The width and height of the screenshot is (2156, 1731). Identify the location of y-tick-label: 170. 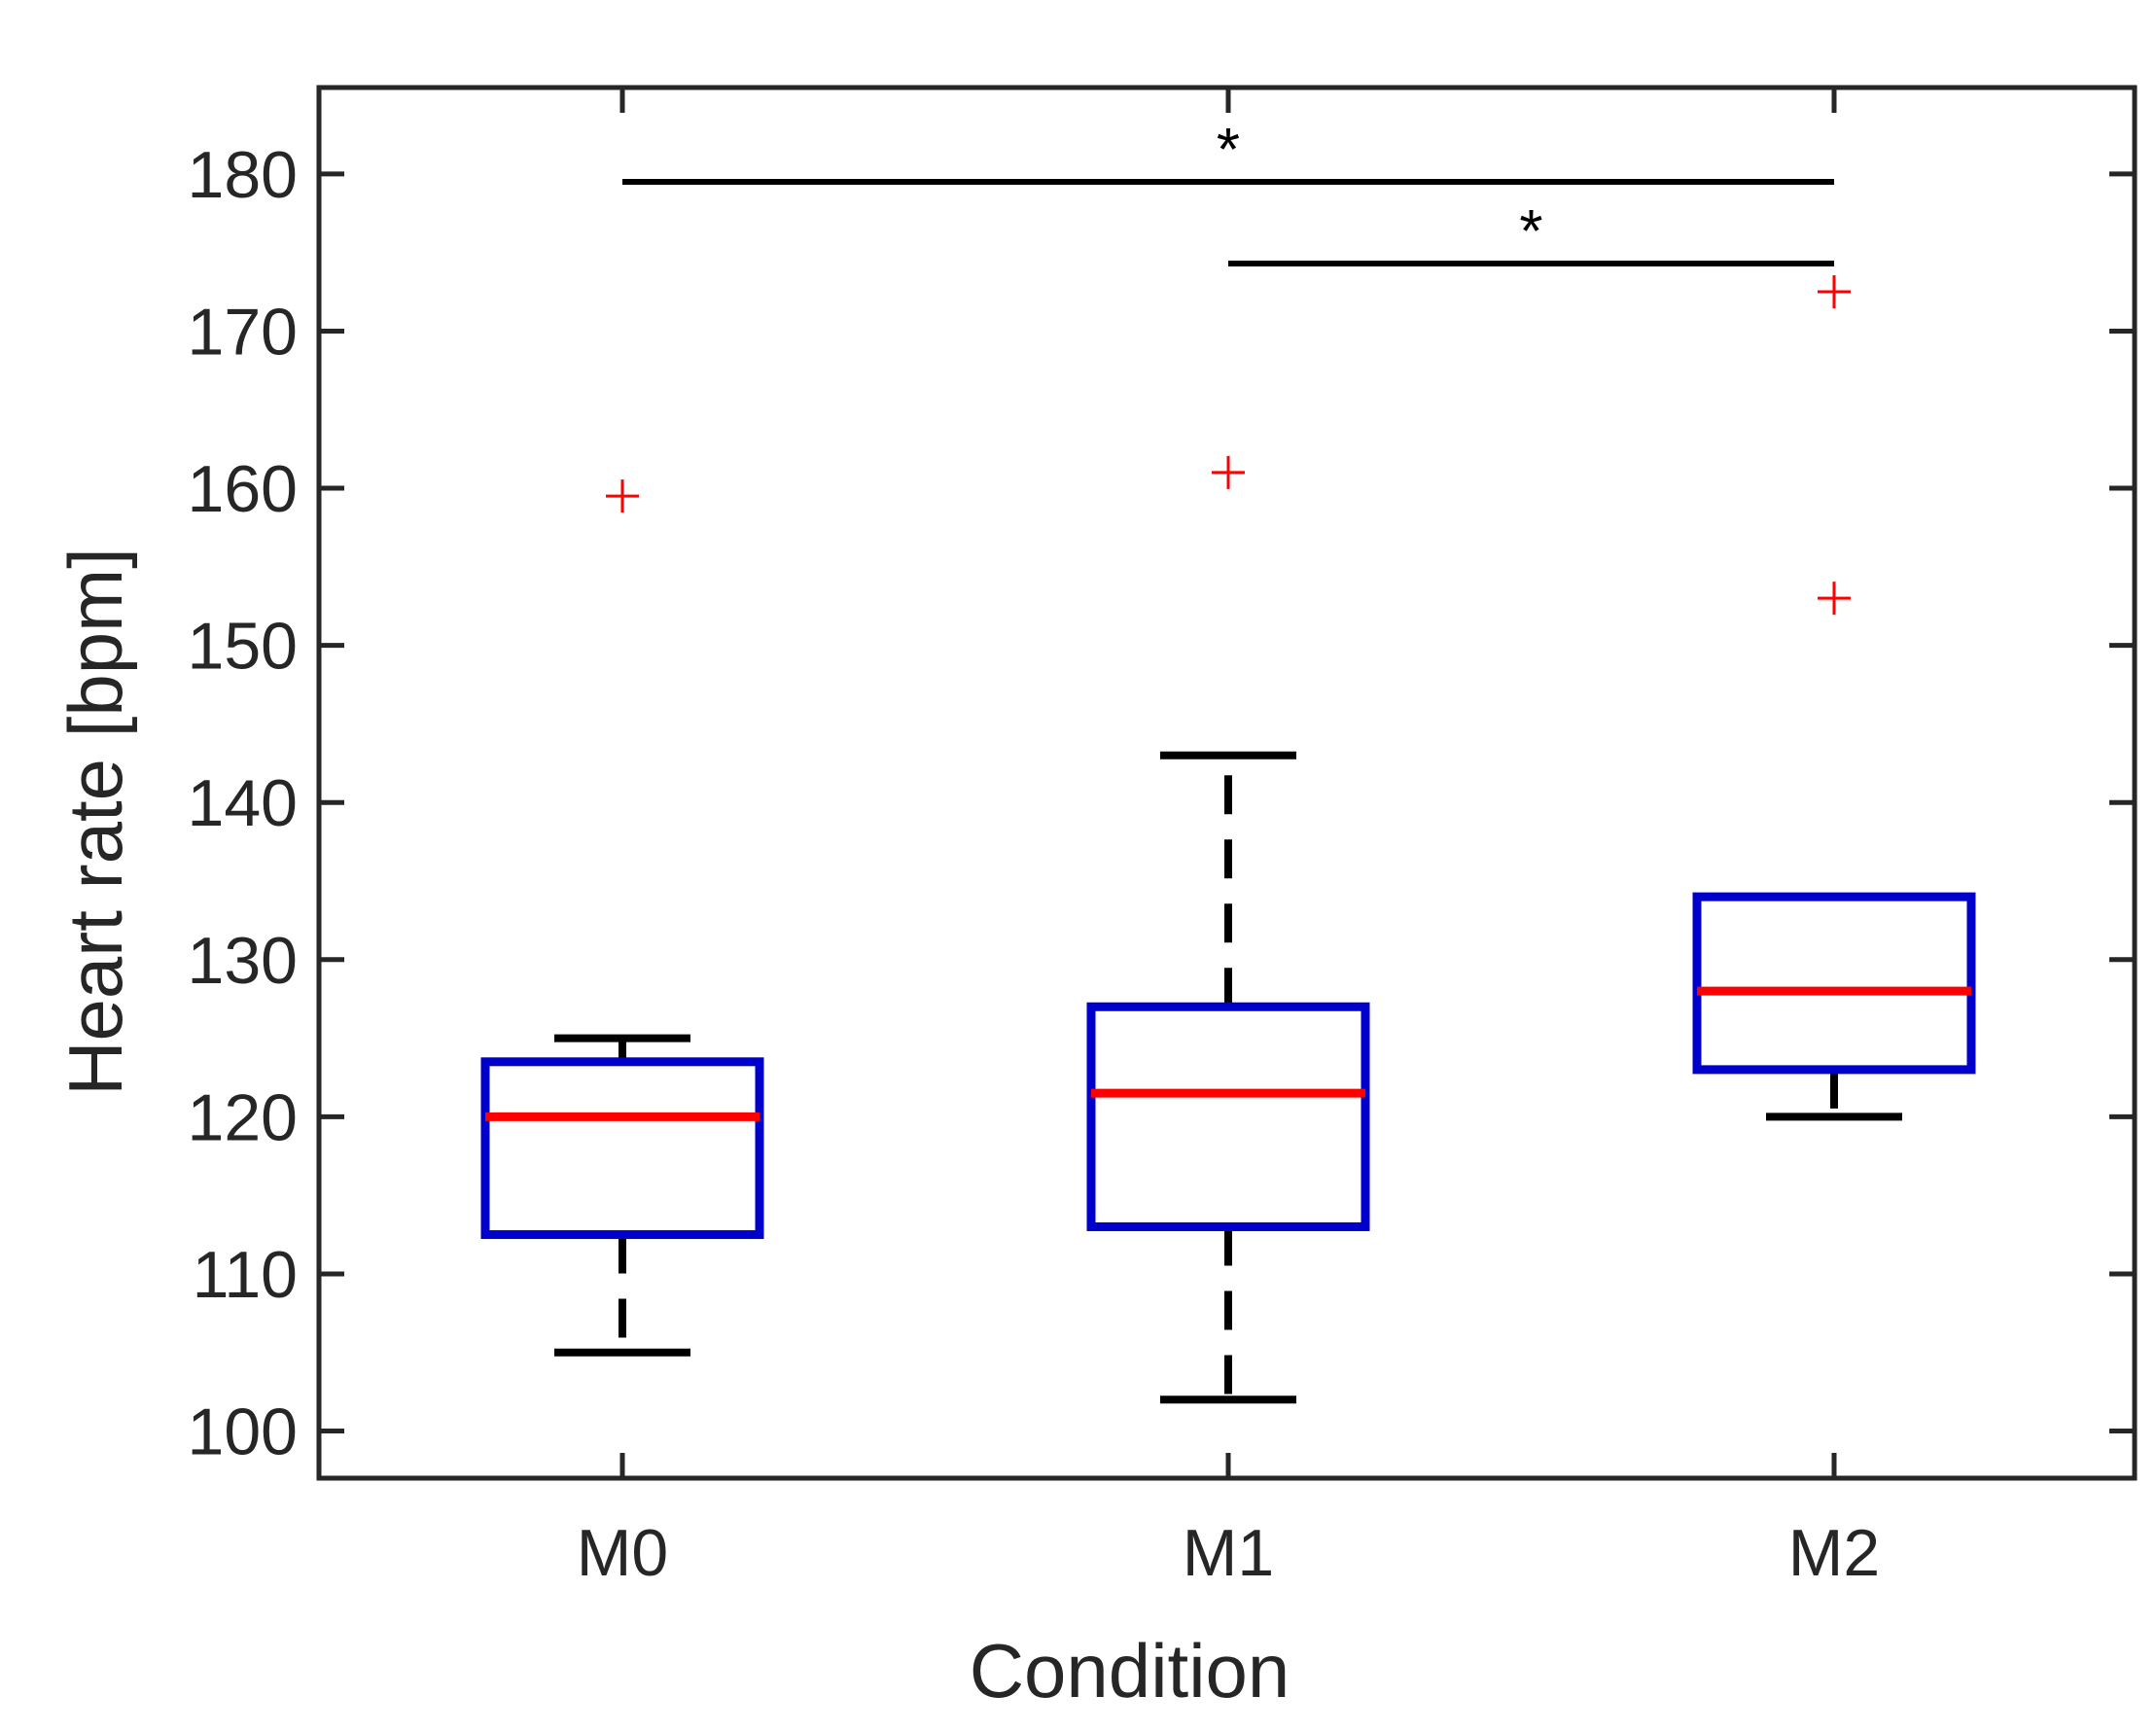
(243, 332).